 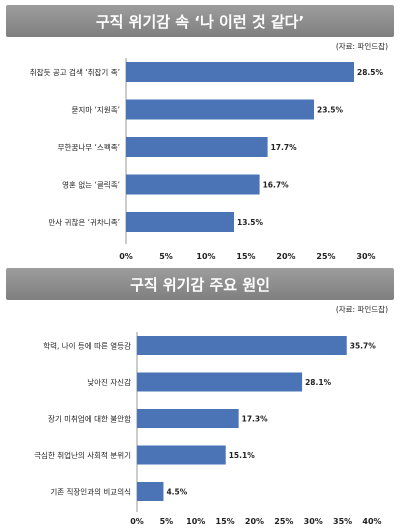 I want to click on chart2-tick-label: 35%, so click(x=342, y=521).